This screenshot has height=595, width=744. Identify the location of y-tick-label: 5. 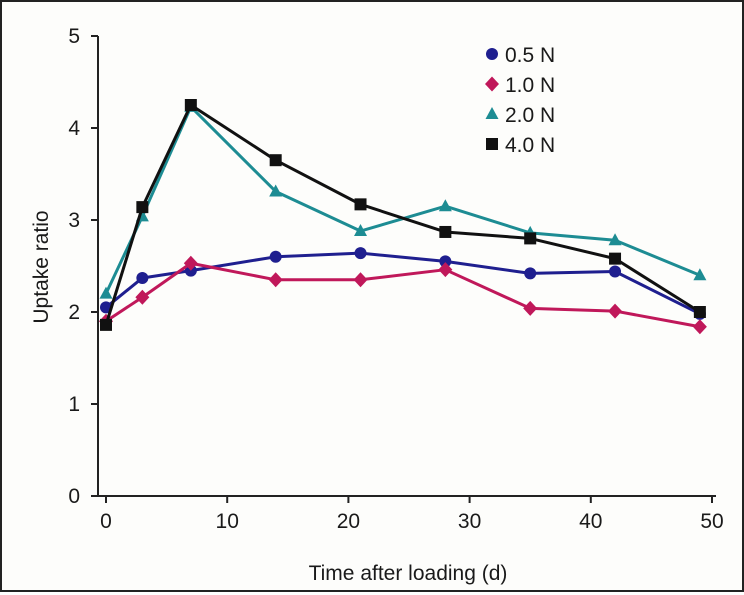
(74, 36).